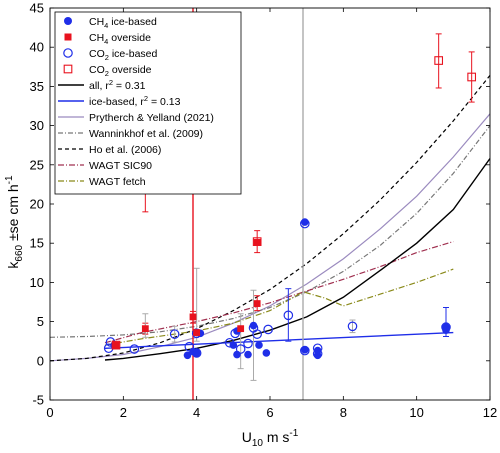 This screenshot has height=453, width=500. What do you see at coordinates (279, 307) in the screenshot?
I see `line-wagt_fetch` at bounding box center [279, 307].